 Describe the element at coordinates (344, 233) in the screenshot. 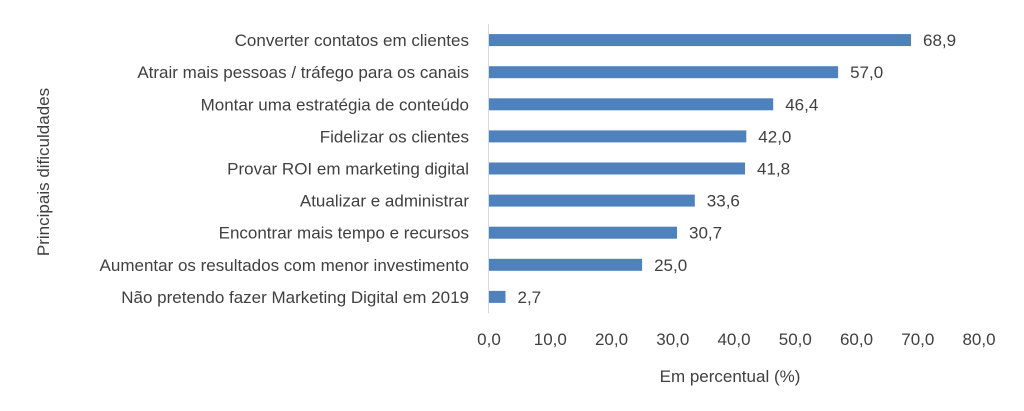

I see `category-label: Encontrar mais tempo e recursos` at that location.